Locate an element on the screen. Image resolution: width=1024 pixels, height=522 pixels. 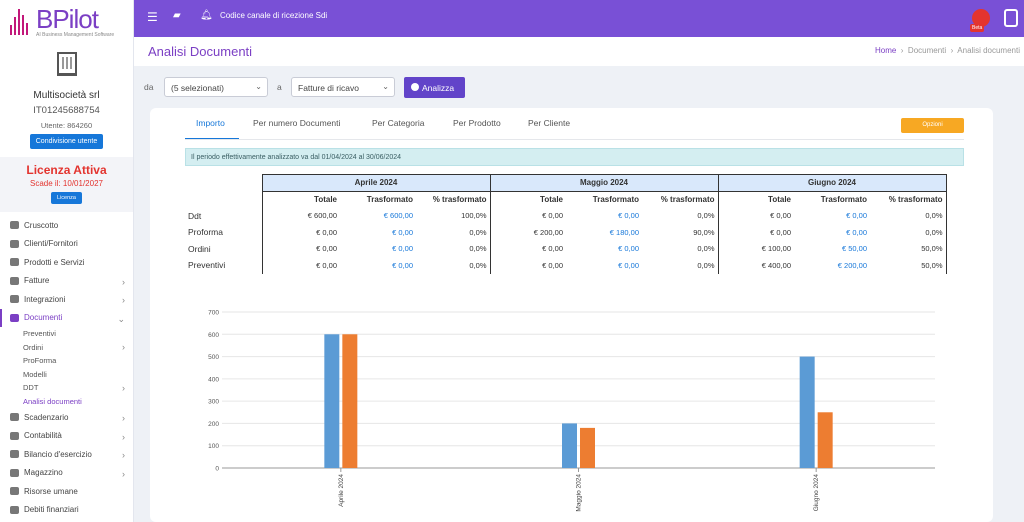
tab-per-prodotto: Per Prodotto is located at coordinates (477, 123).